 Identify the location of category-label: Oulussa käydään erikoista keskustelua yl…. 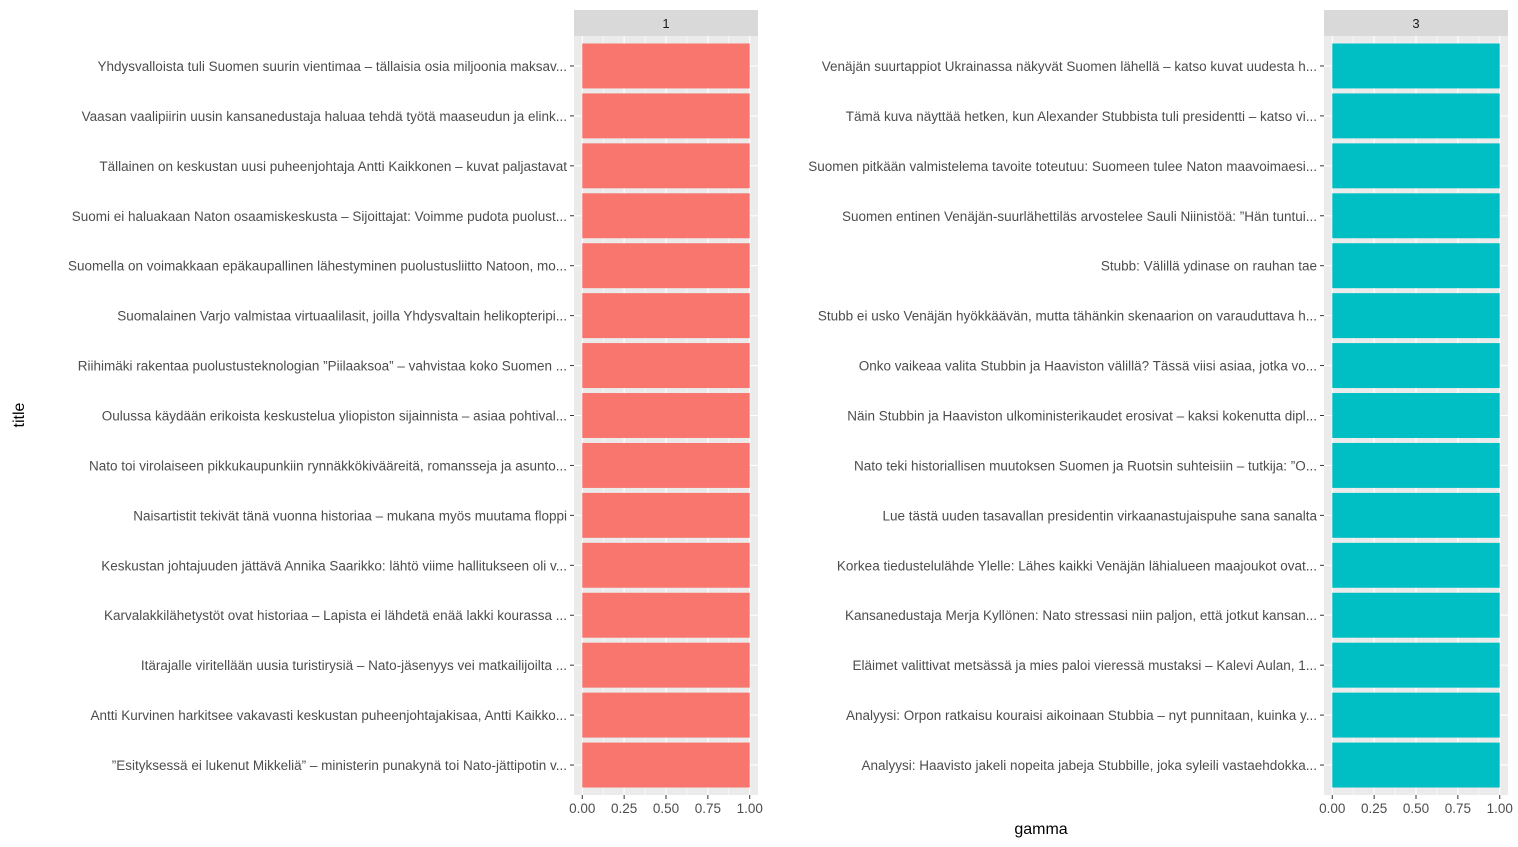
(334, 416).